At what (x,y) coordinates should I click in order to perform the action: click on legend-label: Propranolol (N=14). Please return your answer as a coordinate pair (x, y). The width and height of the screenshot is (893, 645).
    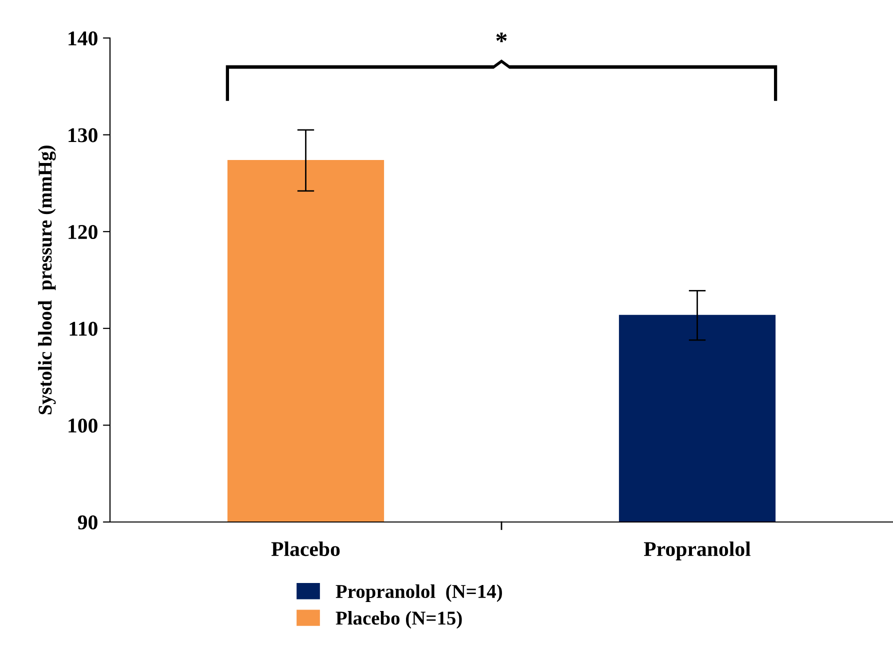
    Looking at the image, I should click on (419, 593).